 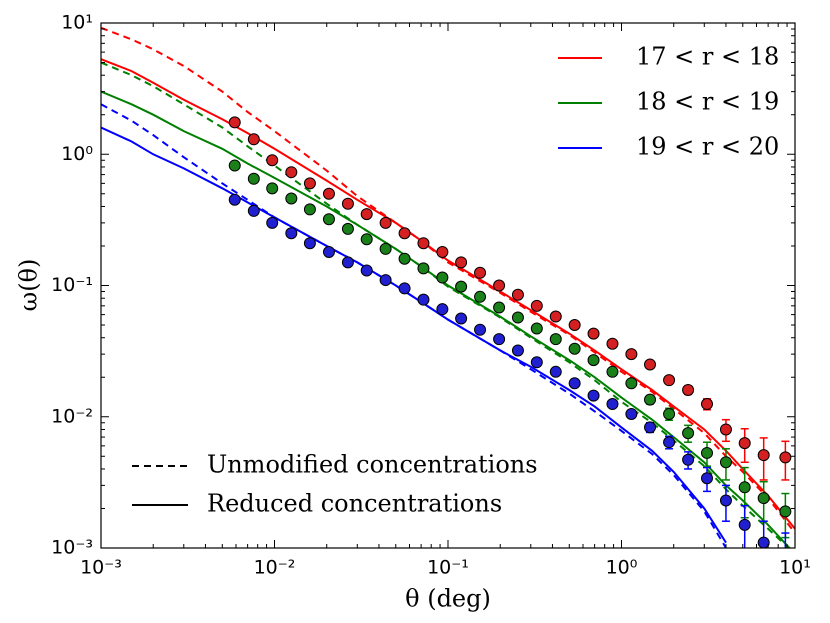 I want to click on legend-label: 18 < r < 19, so click(x=707, y=102).